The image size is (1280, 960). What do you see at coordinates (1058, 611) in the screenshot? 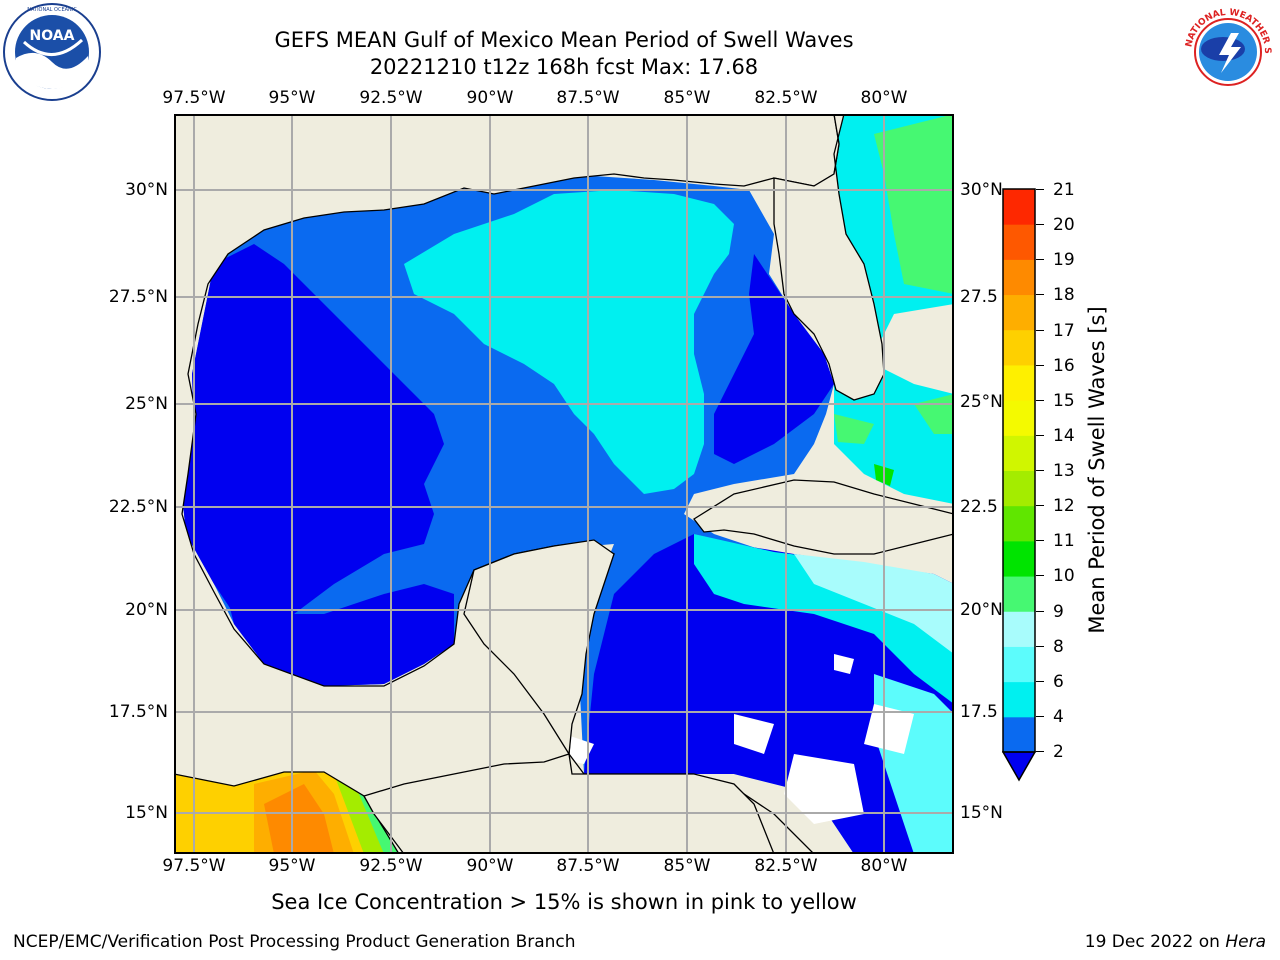
I see `colorbar-tick-label: 9` at bounding box center [1058, 611].